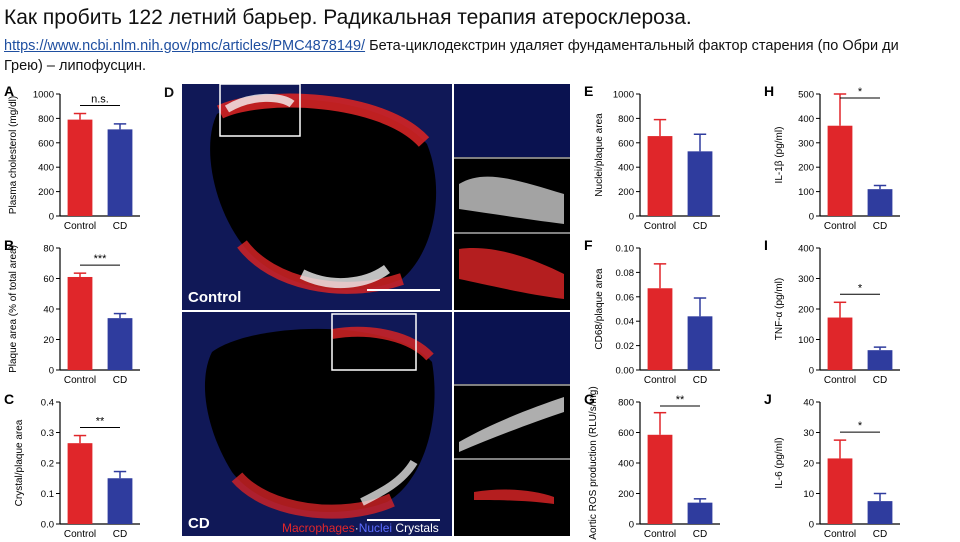 The height and width of the screenshot is (542, 960). Describe the element at coordinates (169, 92) in the screenshot. I see `panel-letter-d: D` at that location.